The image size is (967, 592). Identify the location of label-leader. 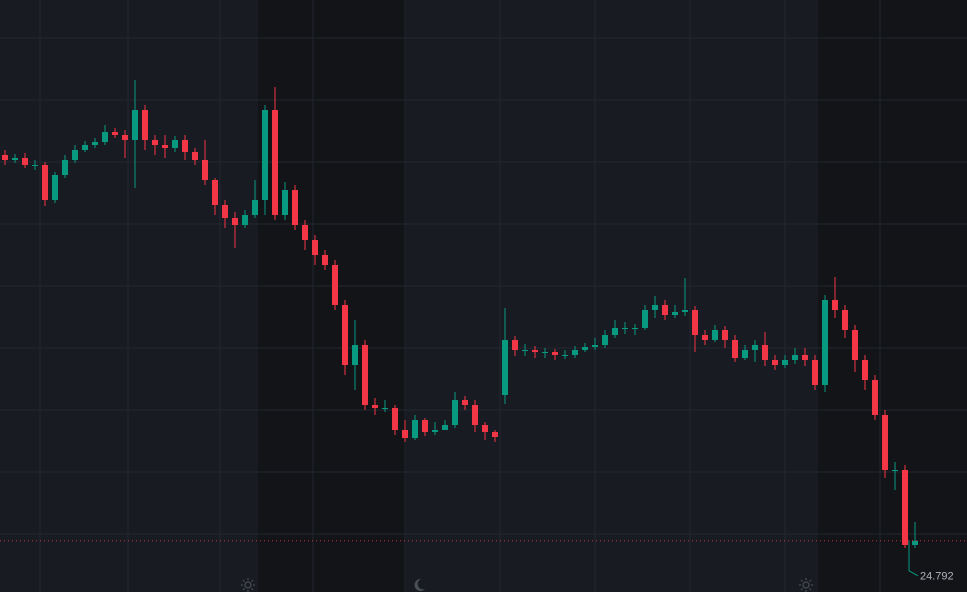
(913, 558).